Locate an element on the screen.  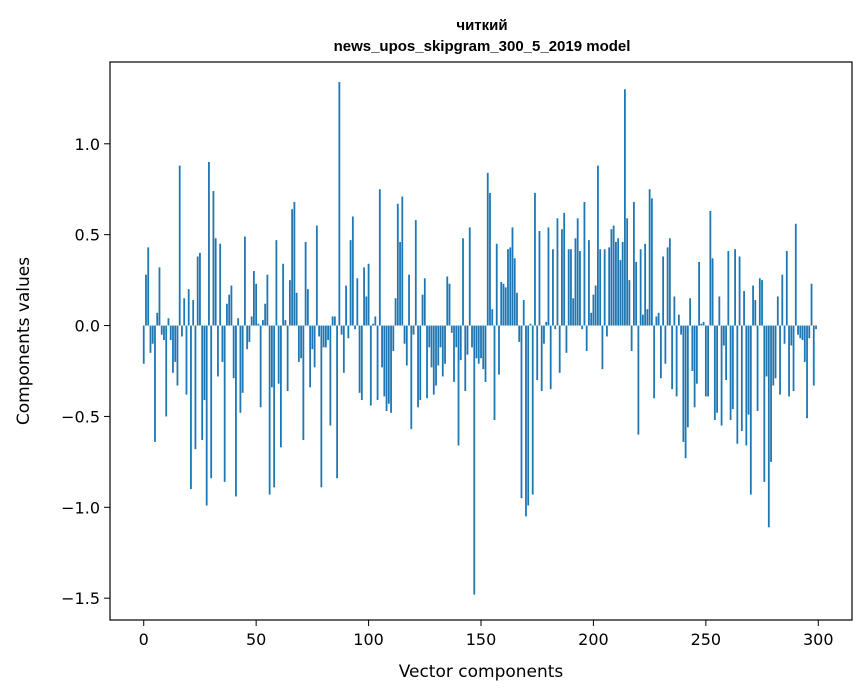
y-tick-label: 1.0 is located at coordinates (87, 144).